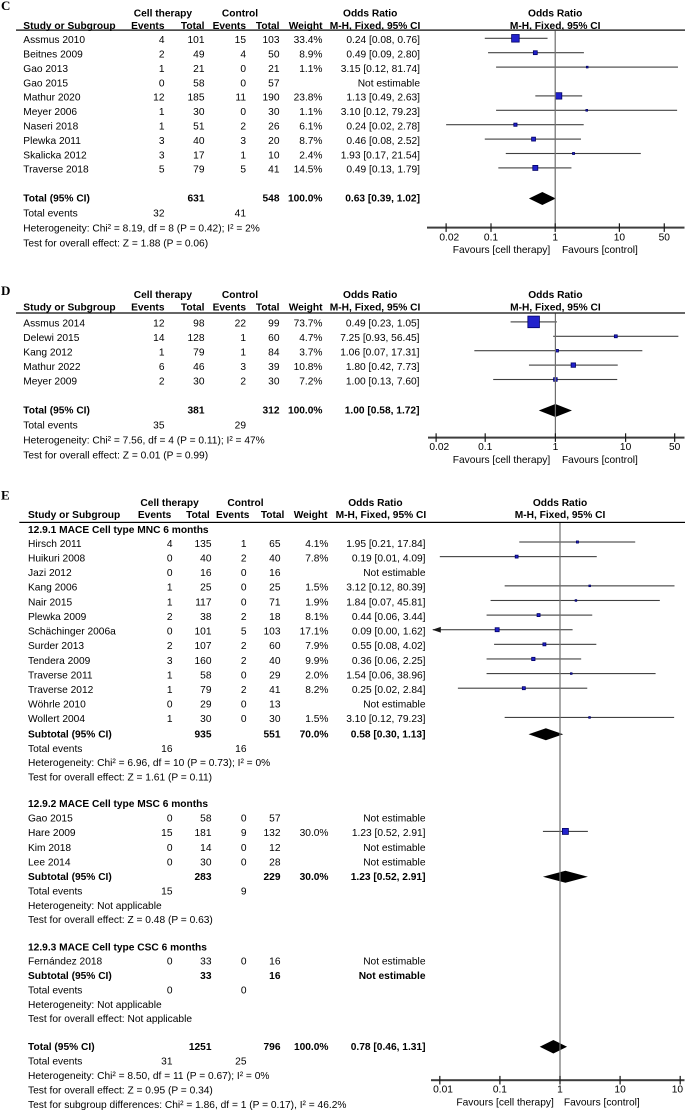 The height and width of the screenshot is (1117, 685). Describe the element at coordinates (389, 632) in the screenshot. I see `svg-text: 0.09 [0.00, 1.62]` at that location.